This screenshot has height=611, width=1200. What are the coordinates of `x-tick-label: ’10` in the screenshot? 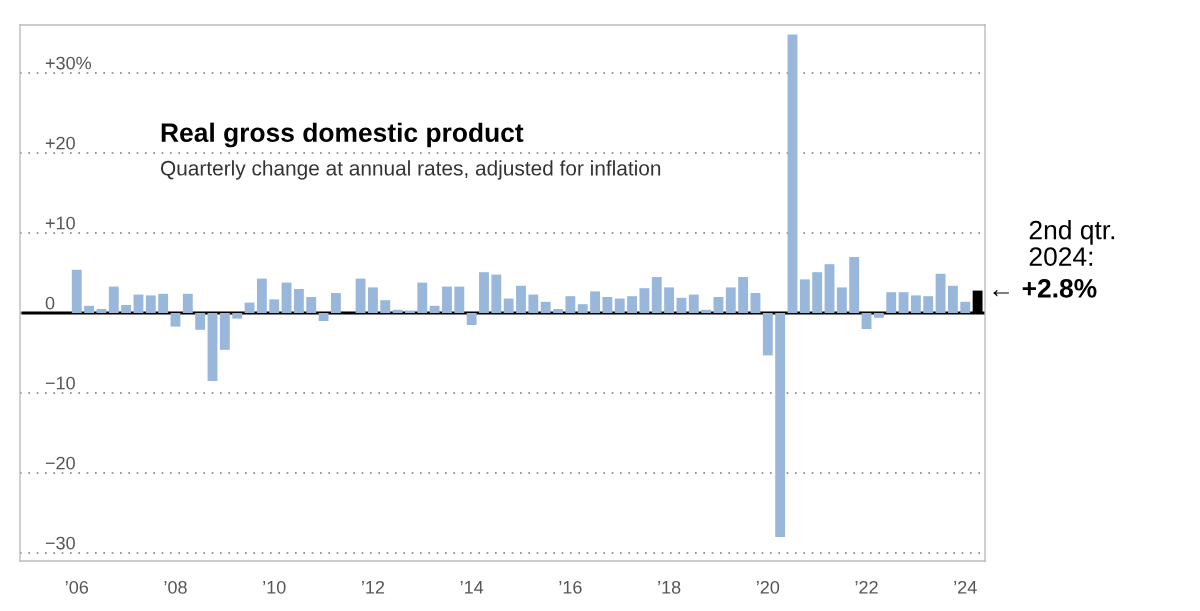 It's located at (274, 587).